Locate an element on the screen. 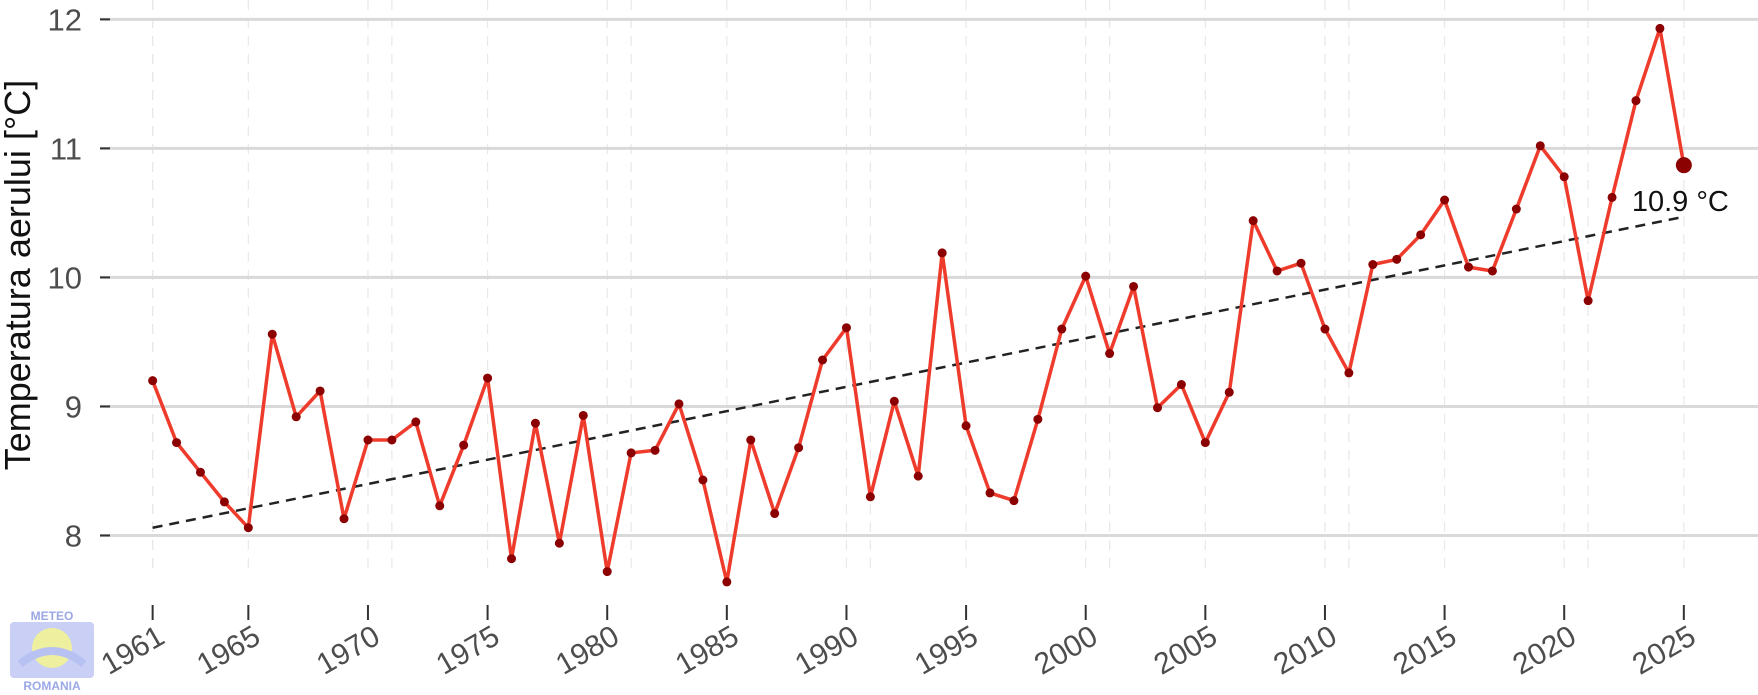 The image size is (1758, 695). y-axis: 8 9 10 11 12 is located at coordinates (79, 277).